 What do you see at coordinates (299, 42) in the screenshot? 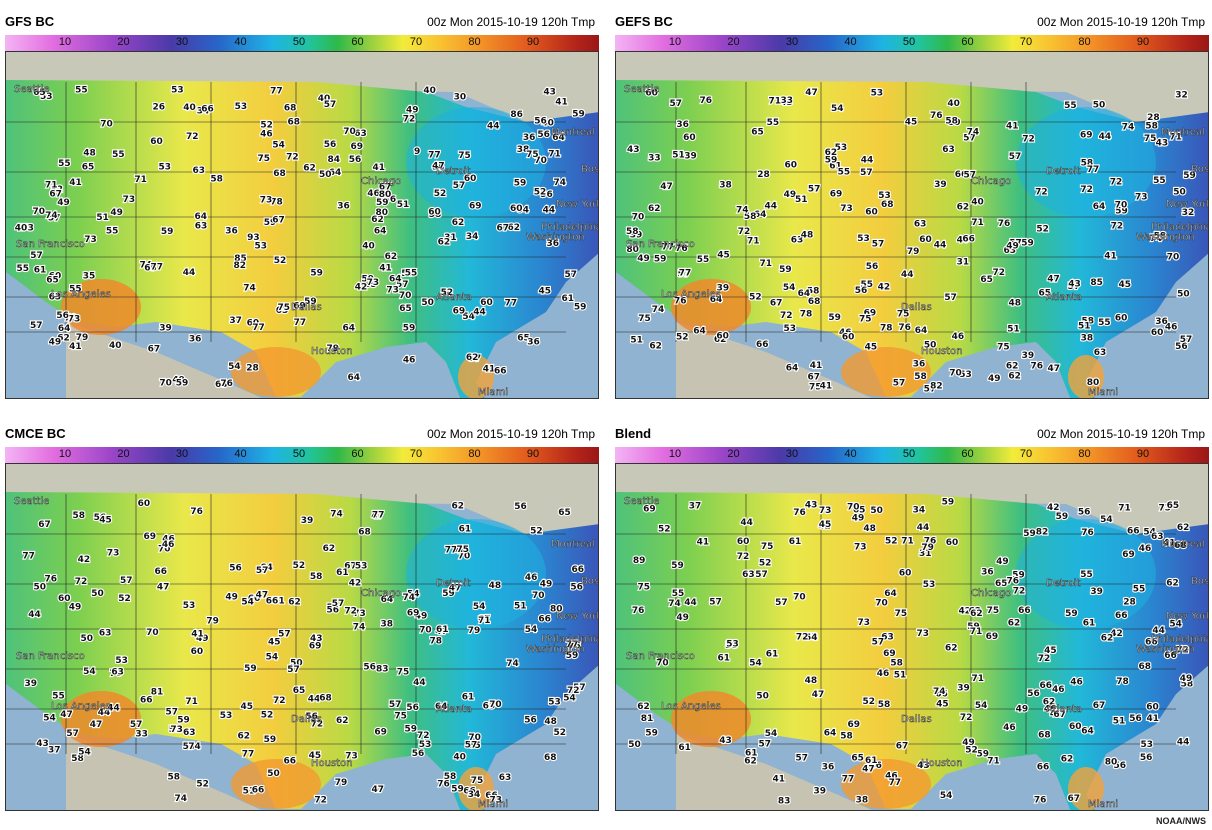
I see `colorbar-tick-label: 50` at bounding box center [299, 42].